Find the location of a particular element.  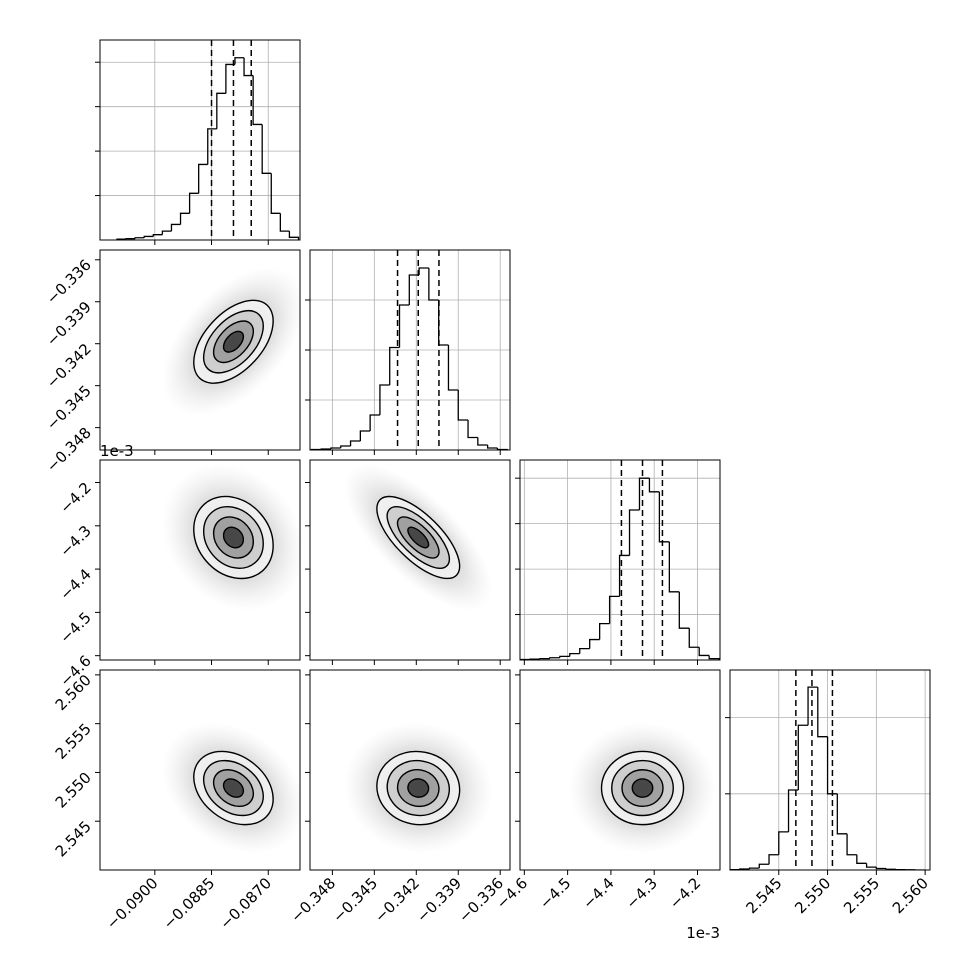

x-tick-label: −0.0870 is located at coordinates (245, 903).